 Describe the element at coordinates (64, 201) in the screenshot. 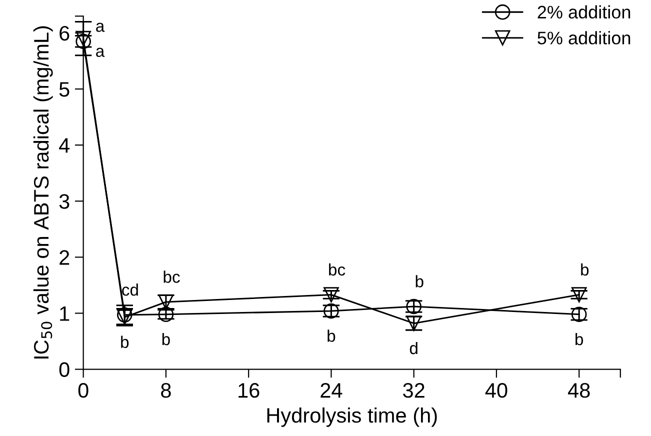

I see `y-tick-label: 3` at that location.